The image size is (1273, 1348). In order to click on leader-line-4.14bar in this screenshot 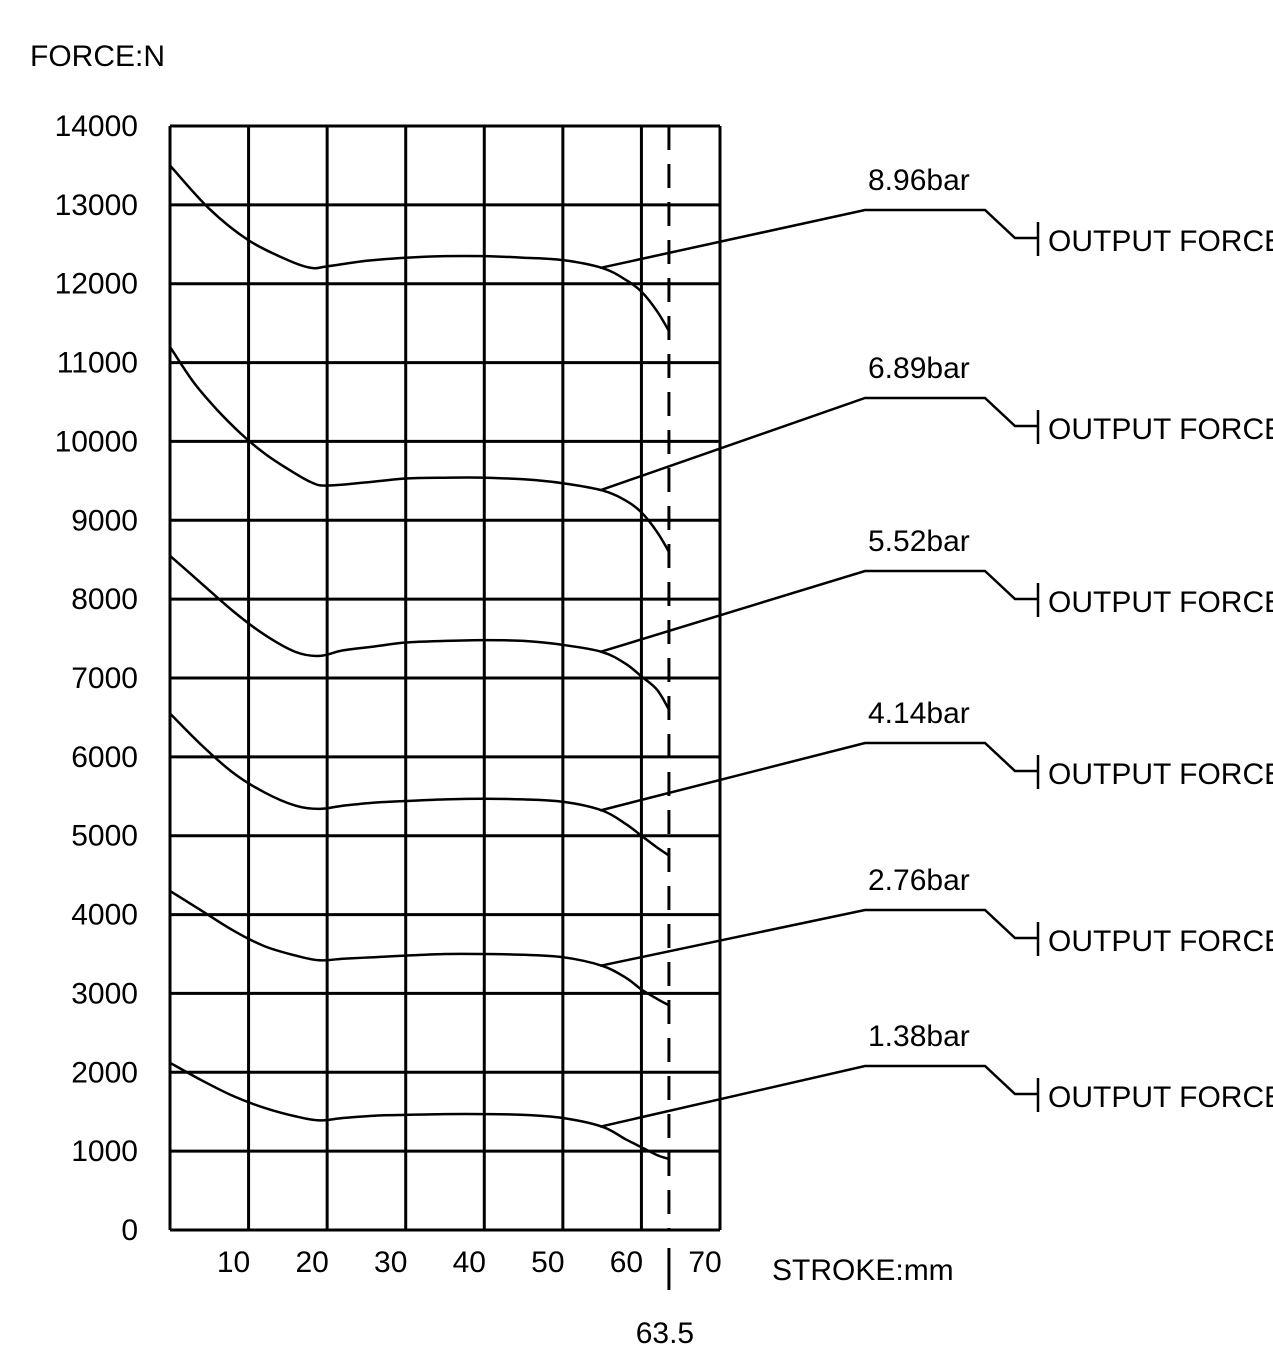, I will do `click(818, 776)`.